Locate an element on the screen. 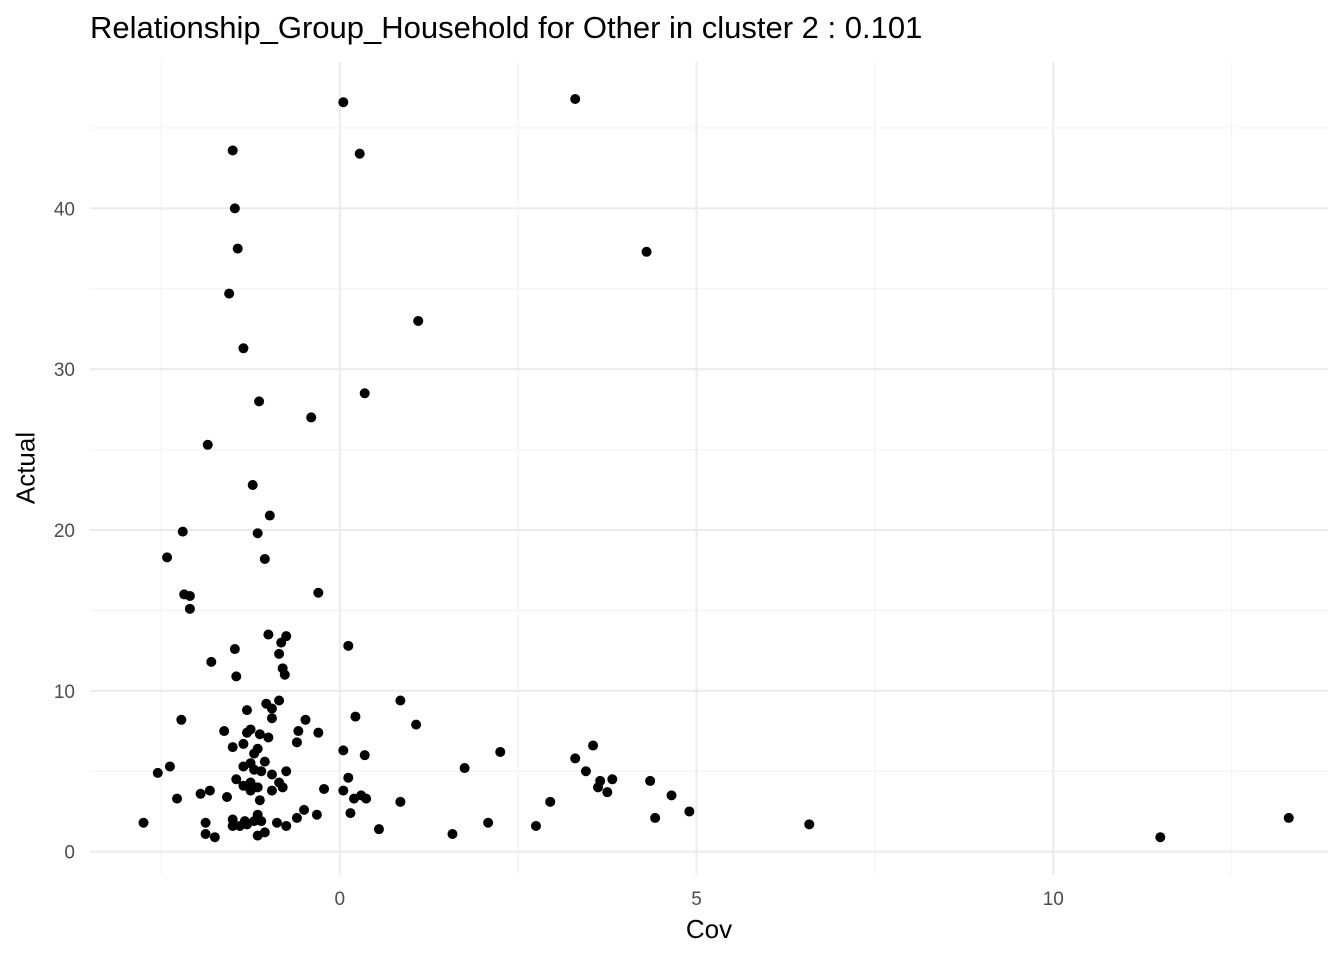 This screenshot has height=960, width=1344. y-tick-label: 20 is located at coordinates (64, 531).